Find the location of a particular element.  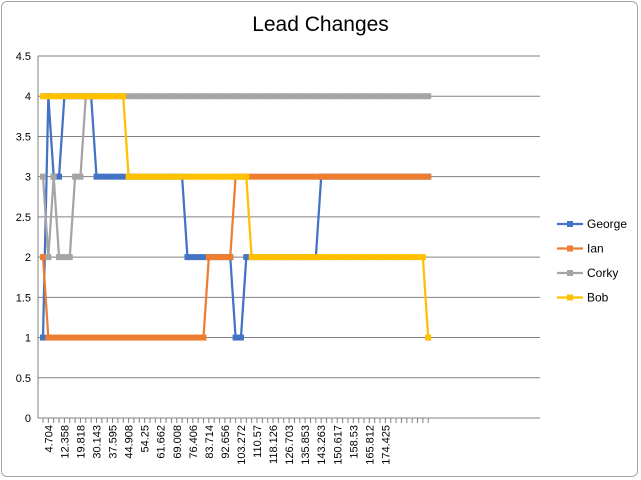

legend-label: Ian is located at coordinates (595, 249).